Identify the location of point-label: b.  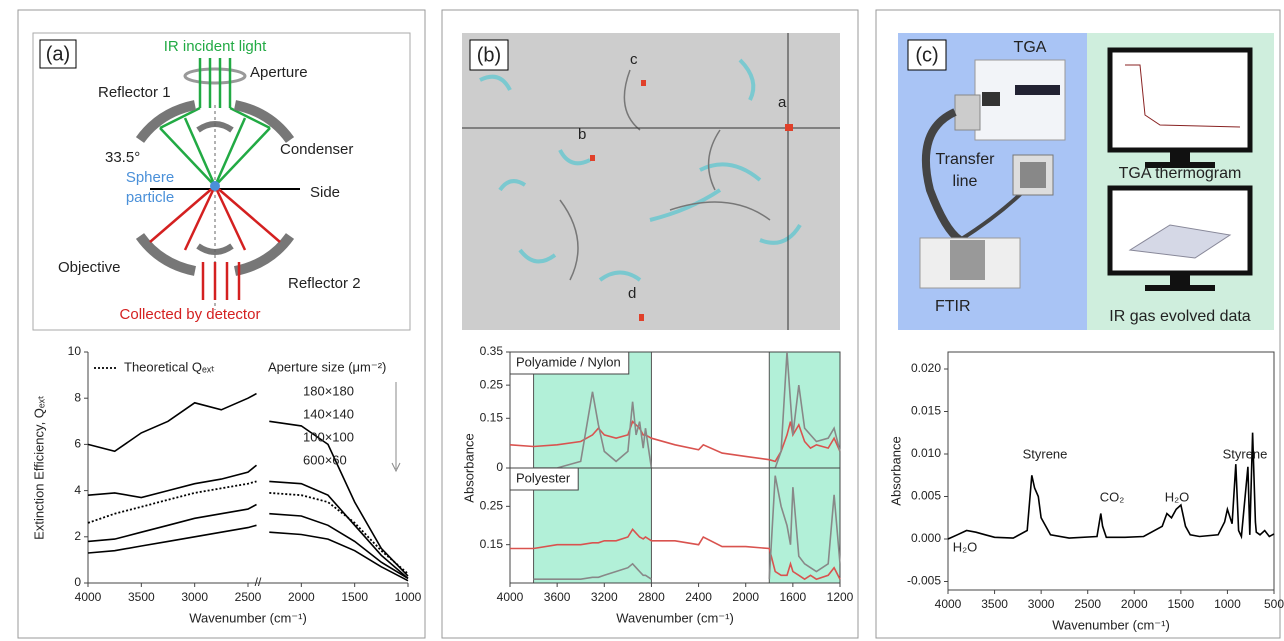
(582, 134).